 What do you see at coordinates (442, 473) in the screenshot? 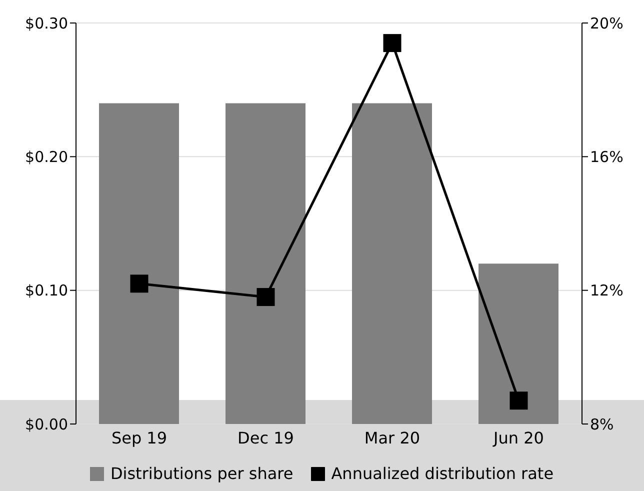
I see `legend-label: Annualized distribution rate` at bounding box center [442, 473].